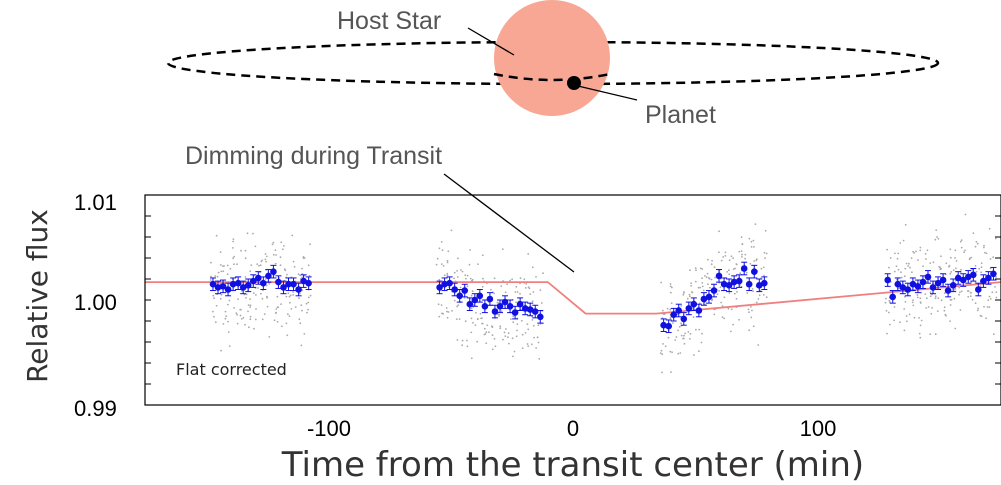 The width and height of the screenshot is (1001, 485). Describe the element at coordinates (680, 115) in the screenshot. I see `planet-label: Planet` at that location.